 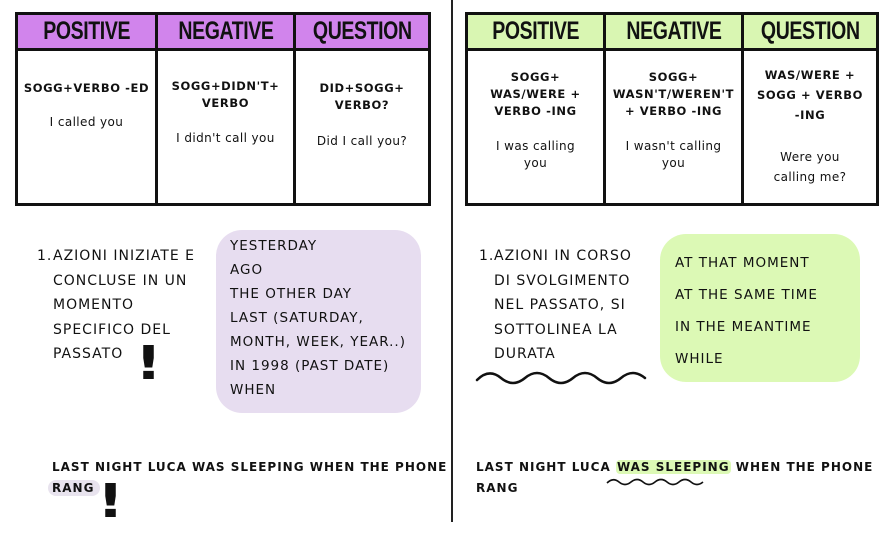 I want to click on formula: SOGG+ WASN'T/WEREN'T + VERBO -ING, so click(x=673, y=94).